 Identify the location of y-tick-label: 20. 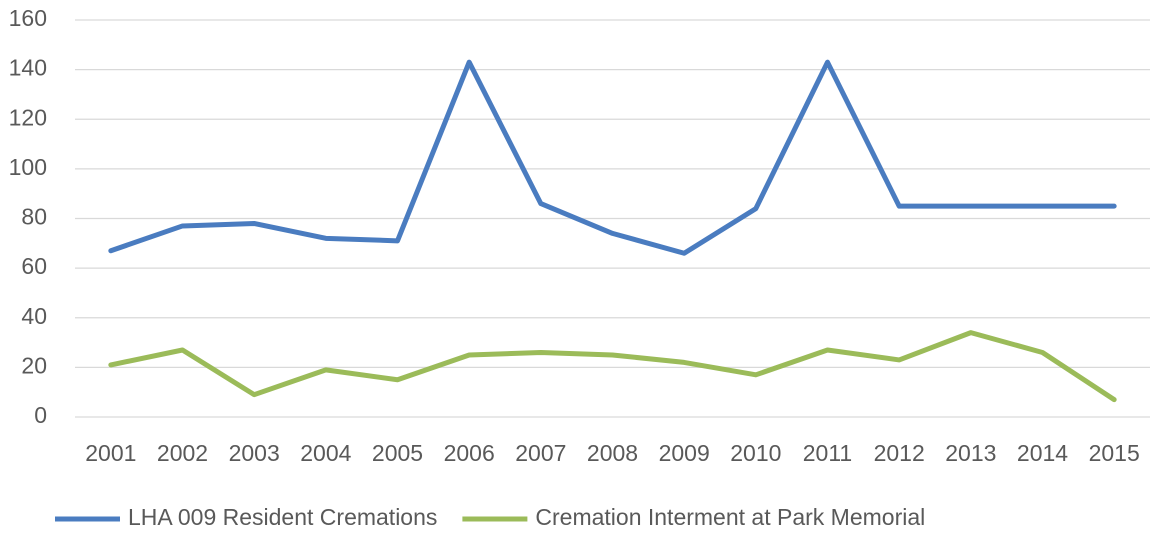
(34, 365).